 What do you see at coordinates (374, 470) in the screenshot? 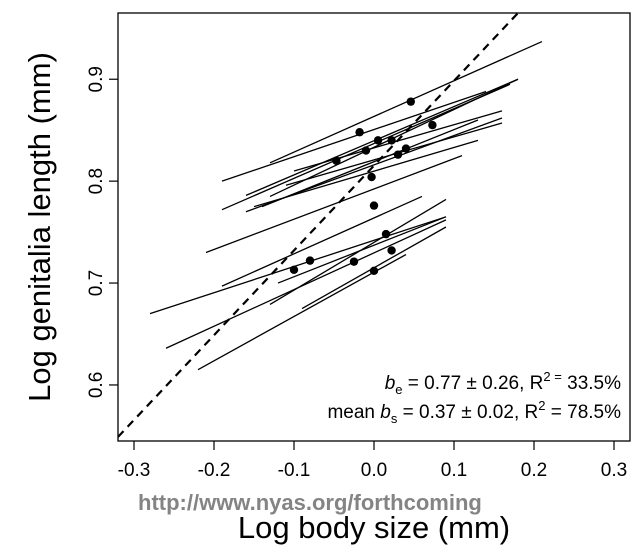
I see `x-tick-label-3: 0.0` at bounding box center [374, 470].